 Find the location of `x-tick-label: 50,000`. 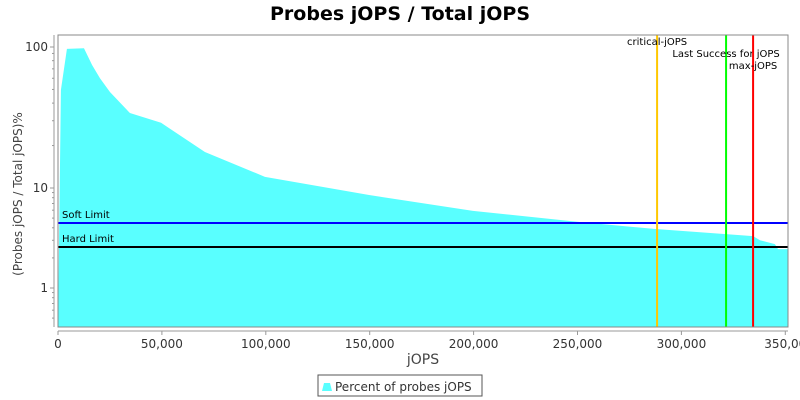

x-tick-label: 50,000 is located at coordinates (162, 344).